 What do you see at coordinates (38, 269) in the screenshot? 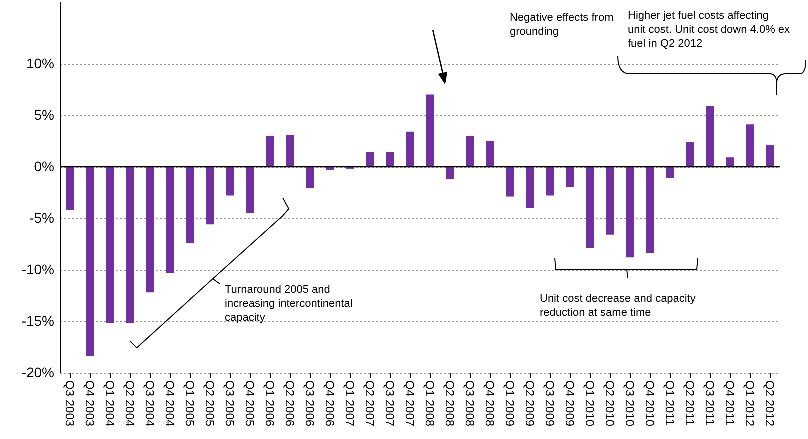
I see `y-tick-label: -10%` at bounding box center [38, 269].